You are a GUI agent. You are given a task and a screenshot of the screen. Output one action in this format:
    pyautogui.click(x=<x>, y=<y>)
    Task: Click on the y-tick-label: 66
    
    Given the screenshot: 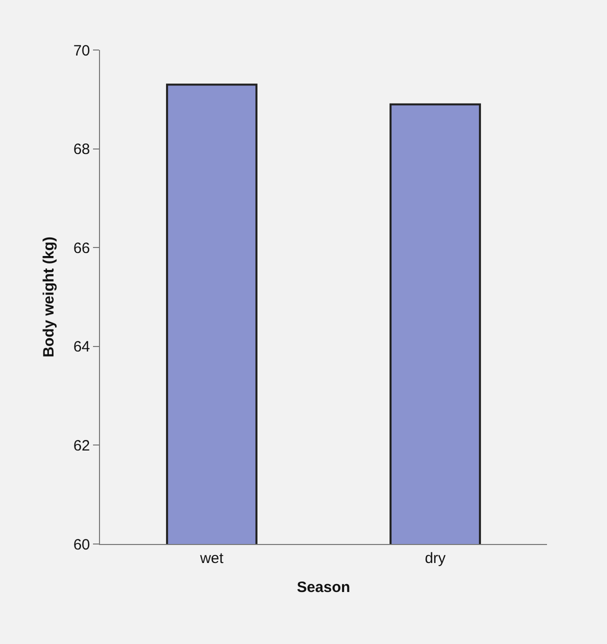 What is the action you would take?
    pyautogui.click(x=81, y=248)
    